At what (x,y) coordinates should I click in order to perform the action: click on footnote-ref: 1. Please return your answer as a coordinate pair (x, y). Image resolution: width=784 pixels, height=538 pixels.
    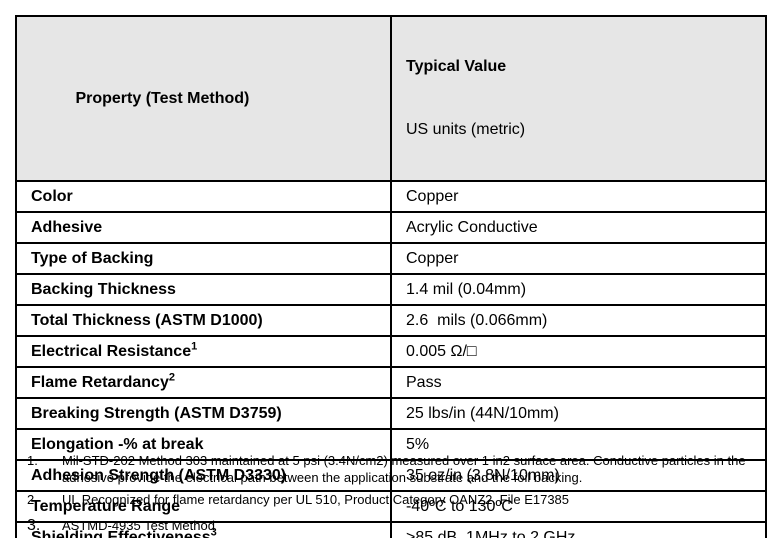
    Looking at the image, I should click on (194, 346).